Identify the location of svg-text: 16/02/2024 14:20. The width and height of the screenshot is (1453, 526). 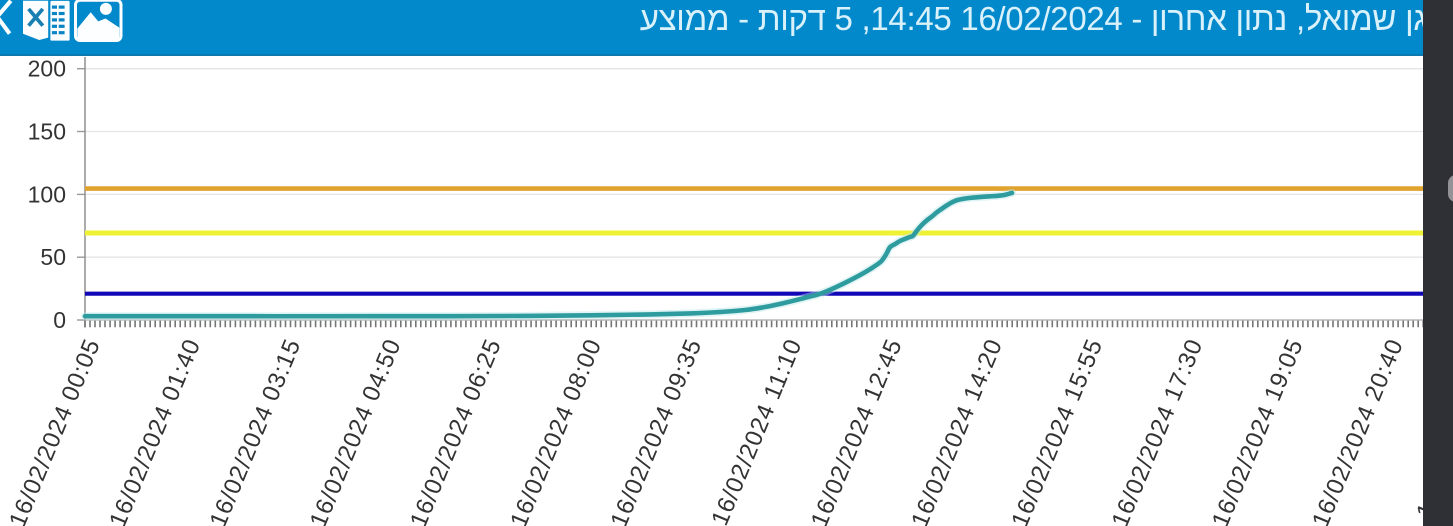
(957, 430).